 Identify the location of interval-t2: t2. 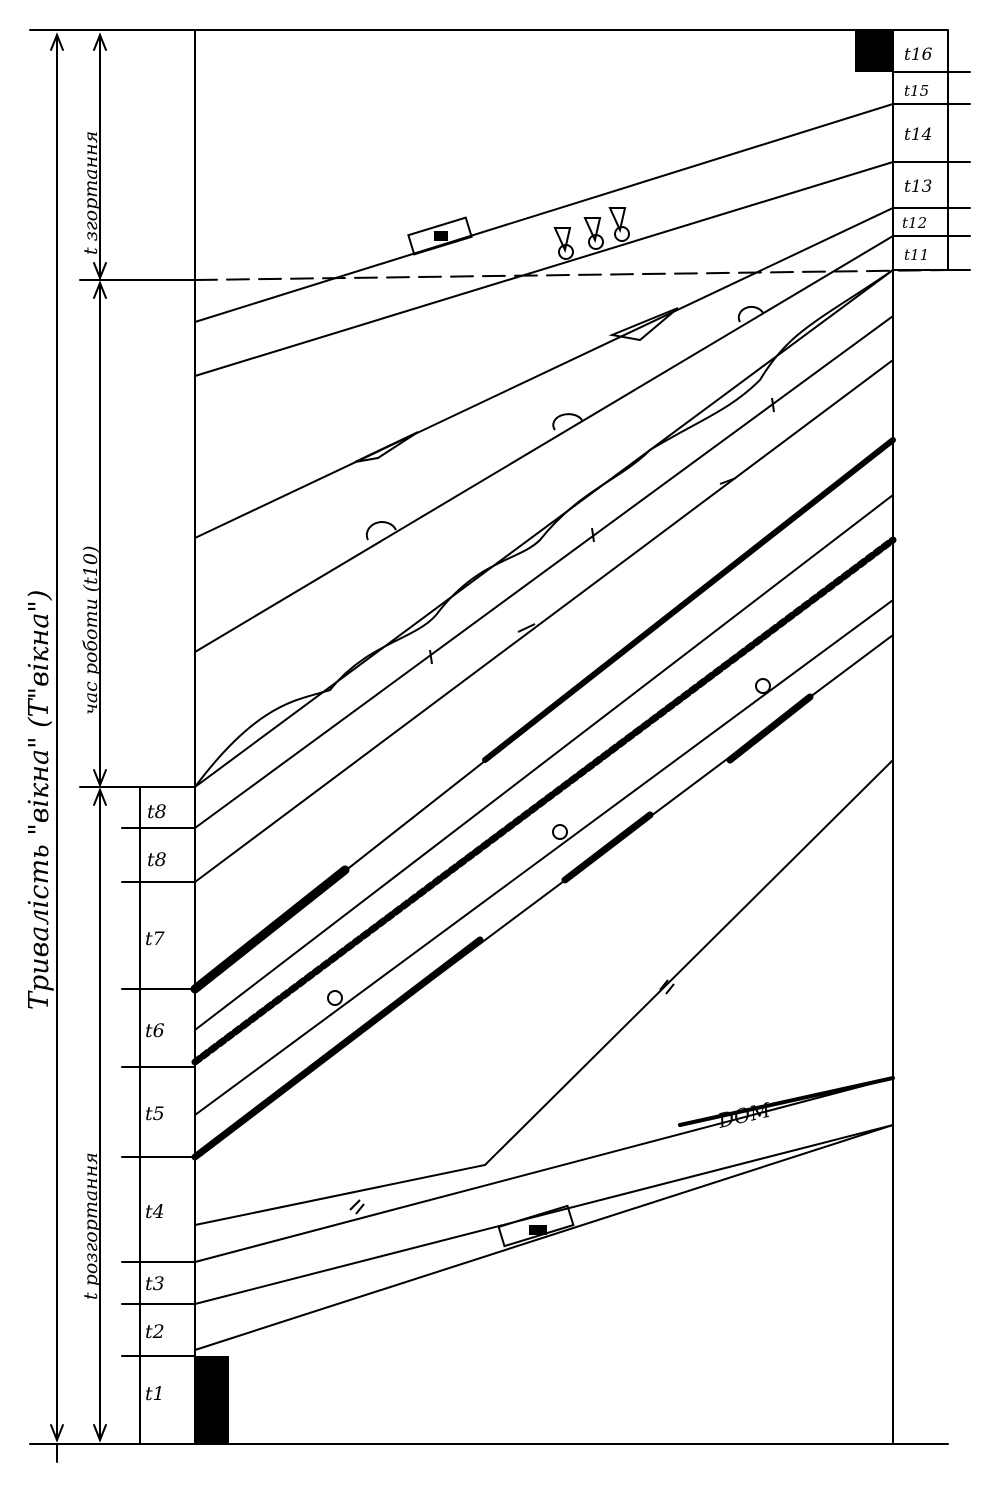
(155, 1332).